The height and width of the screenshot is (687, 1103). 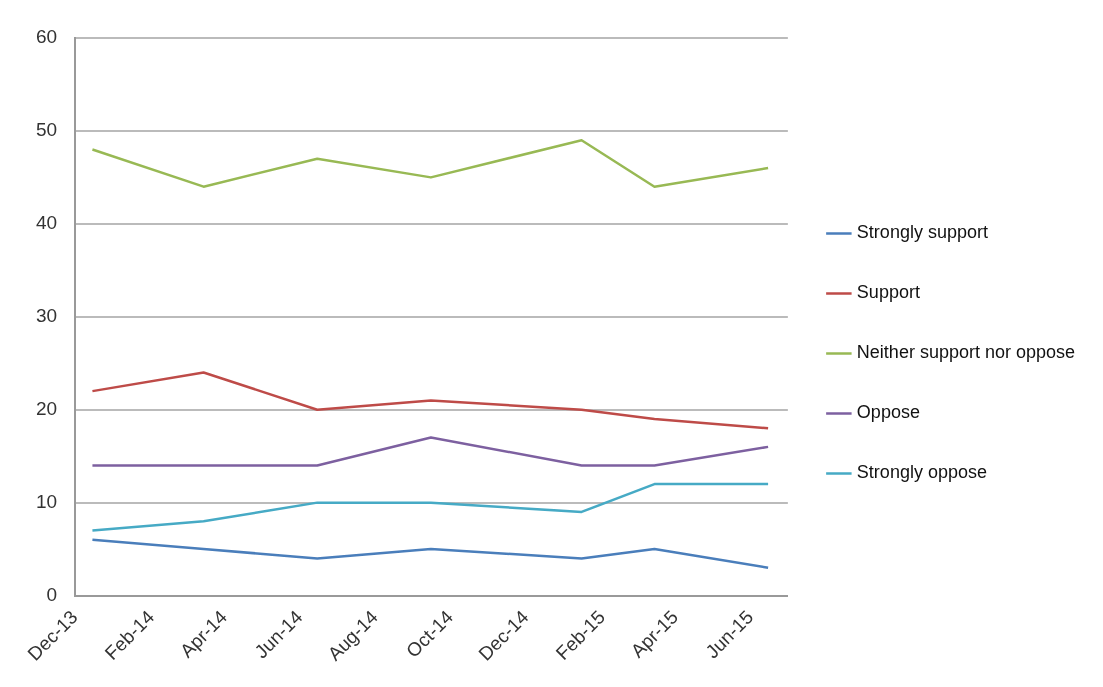 I want to click on y-tick-label: 10, so click(x=46, y=501).